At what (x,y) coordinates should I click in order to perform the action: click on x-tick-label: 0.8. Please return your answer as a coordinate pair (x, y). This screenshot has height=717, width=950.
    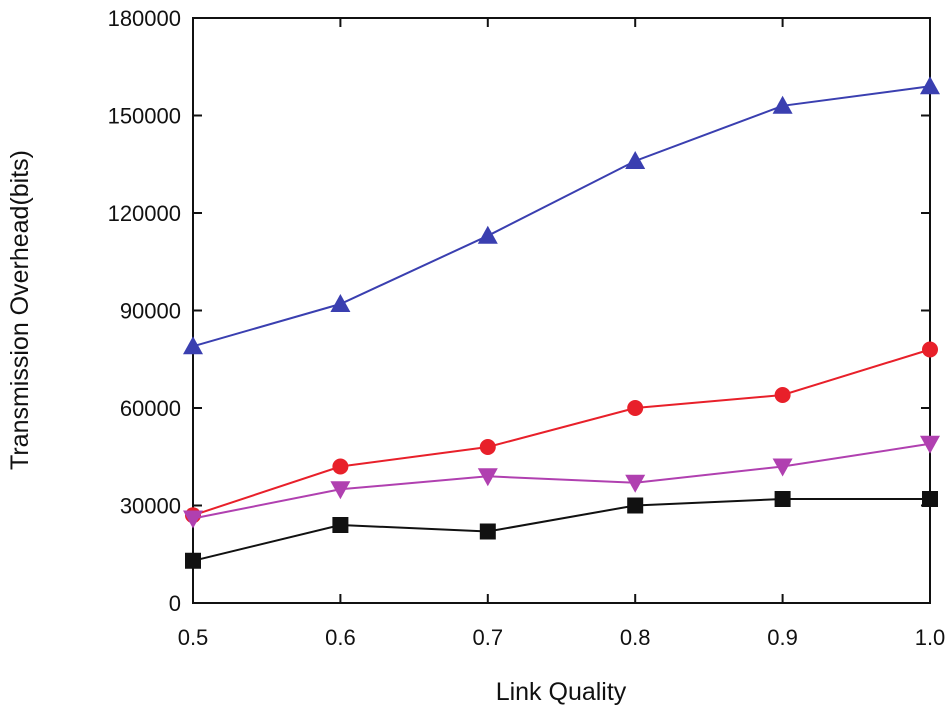
    Looking at the image, I should click on (635, 637).